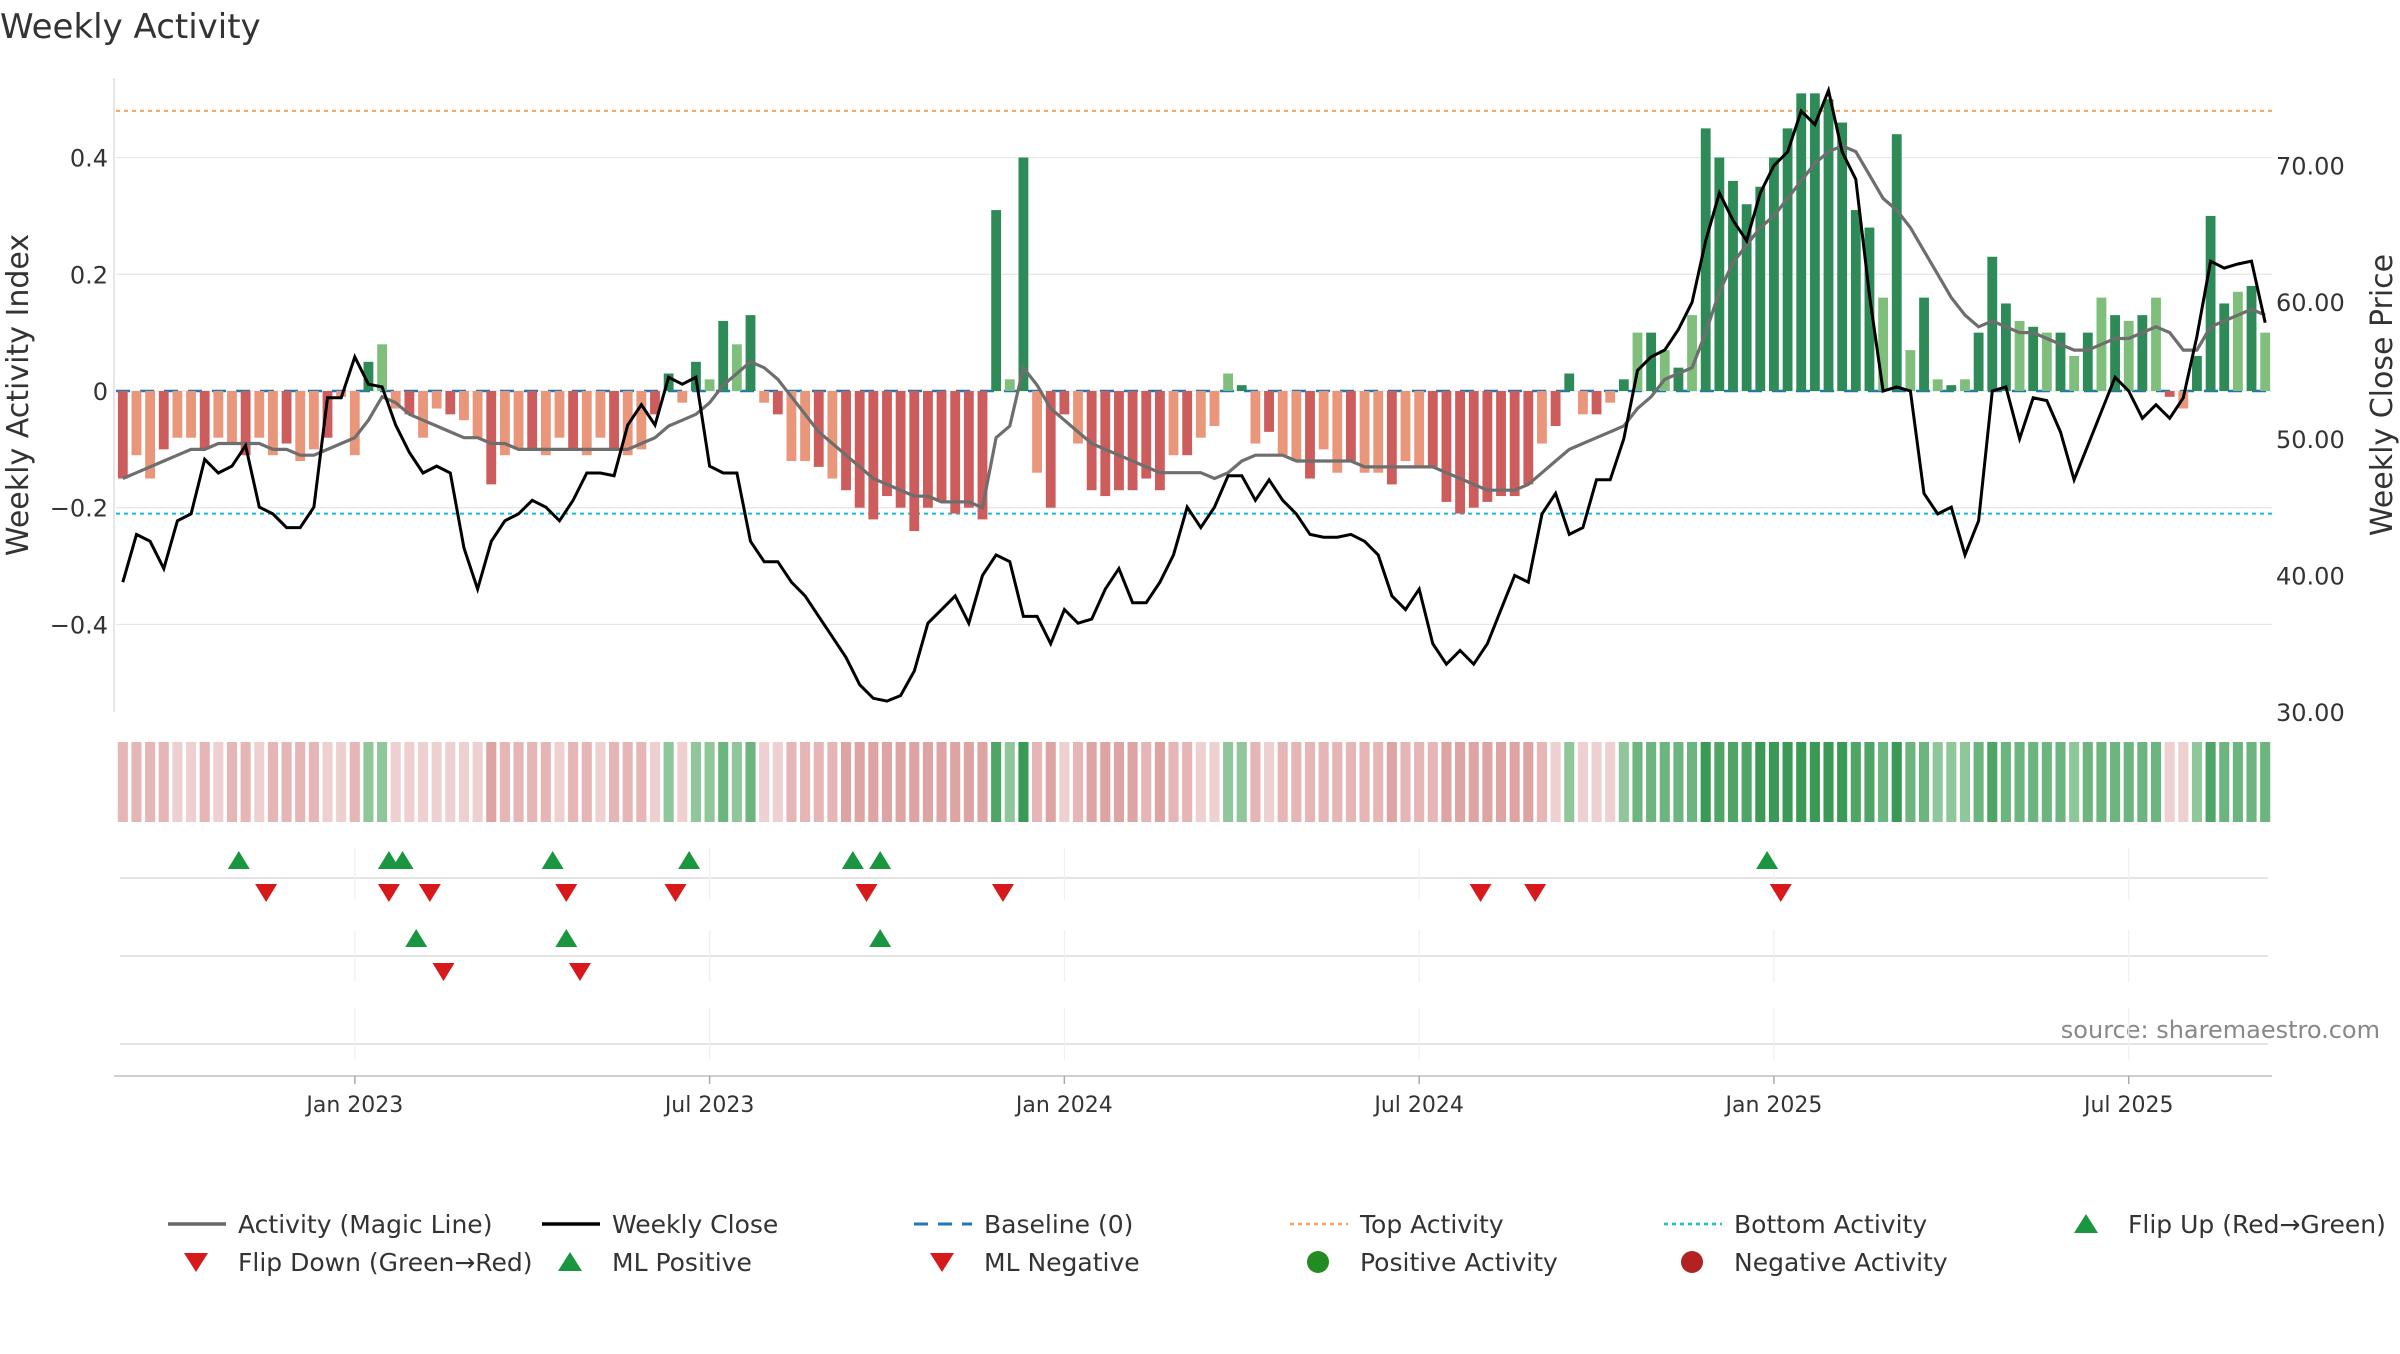  I want to click on right-tick-label: 50.00, so click(2310, 440).